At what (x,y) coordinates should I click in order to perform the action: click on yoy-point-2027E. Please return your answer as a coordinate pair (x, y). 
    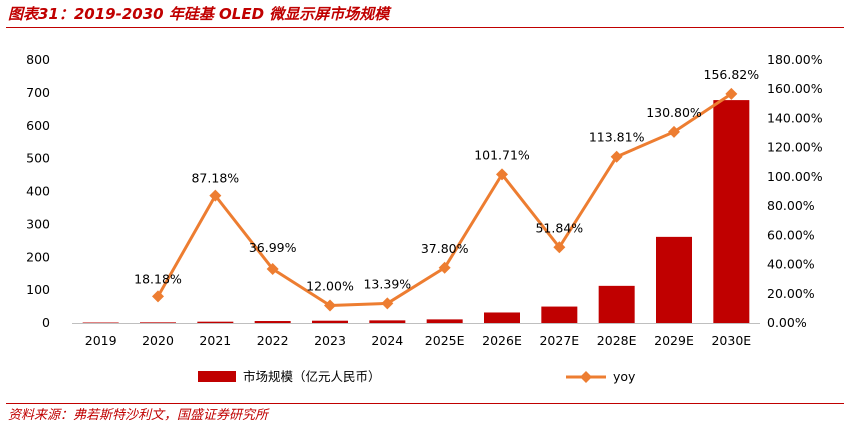
    Looking at the image, I should click on (559, 247).